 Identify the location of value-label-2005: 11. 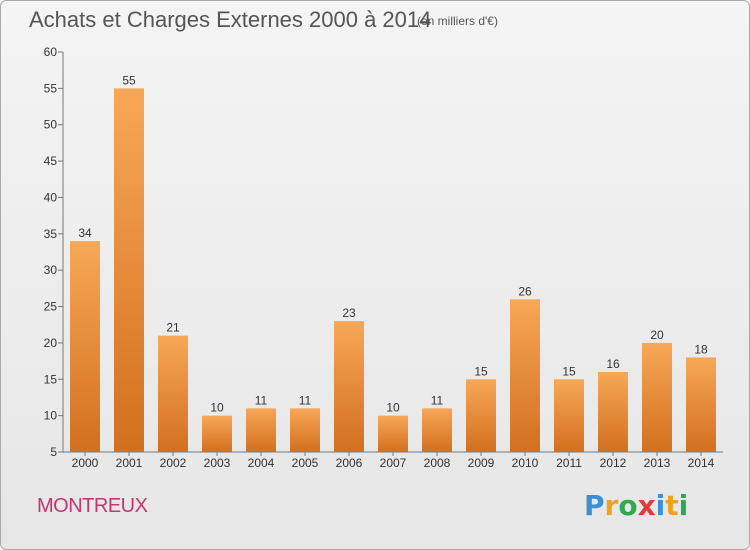
(305, 400).